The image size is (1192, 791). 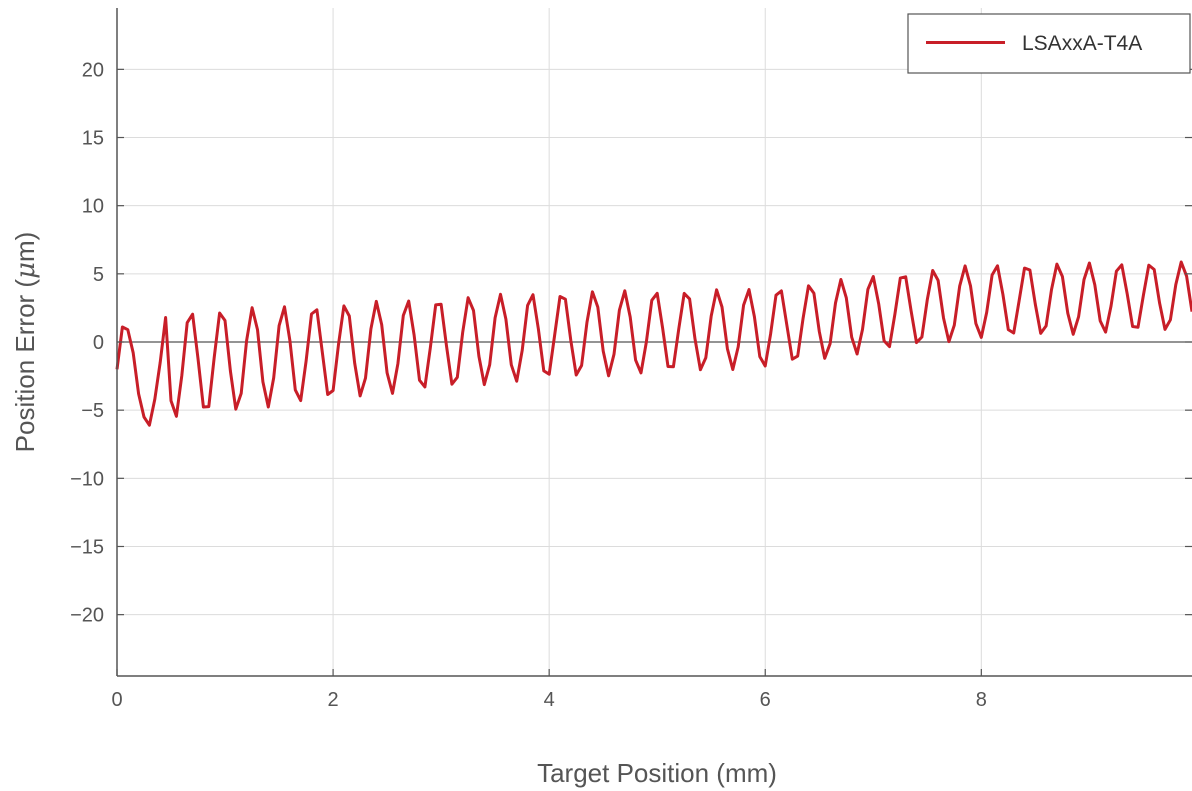 What do you see at coordinates (98, 275) in the screenshot?
I see `y-tick-label: 5` at bounding box center [98, 275].